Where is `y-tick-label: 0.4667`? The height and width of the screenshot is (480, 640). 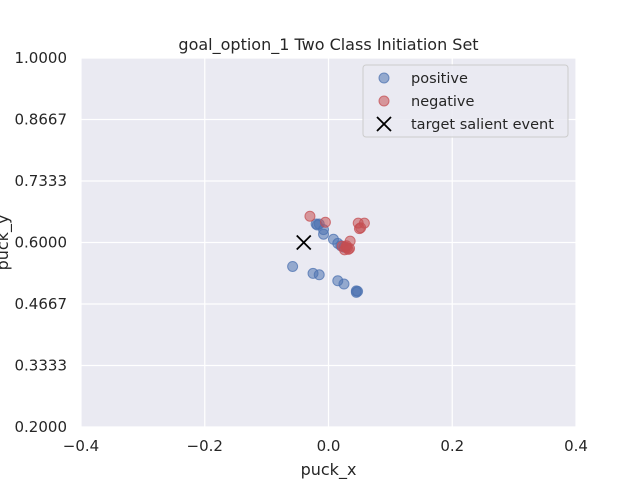
y-tick-label: 0.4667 is located at coordinates (41, 304).